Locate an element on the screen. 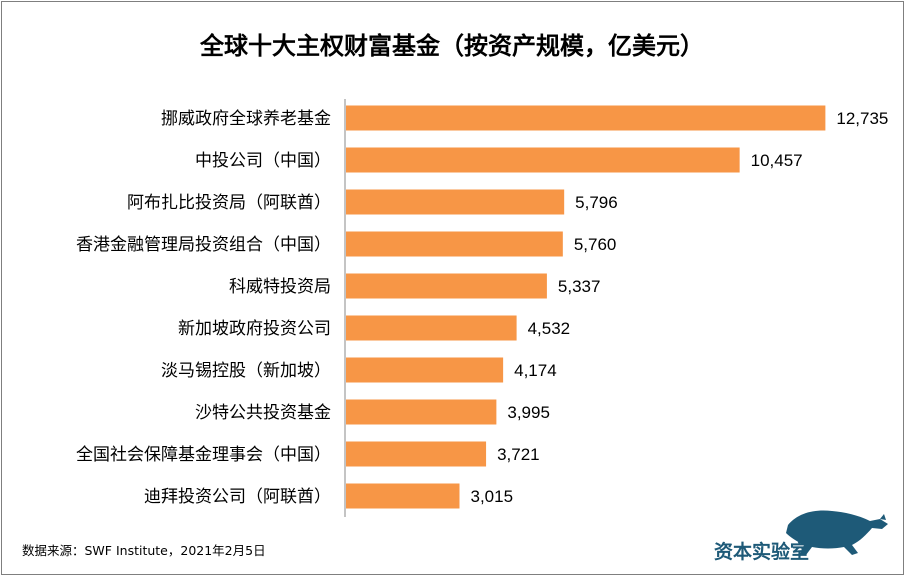  value-label: 3,721 is located at coordinates (518, 454).